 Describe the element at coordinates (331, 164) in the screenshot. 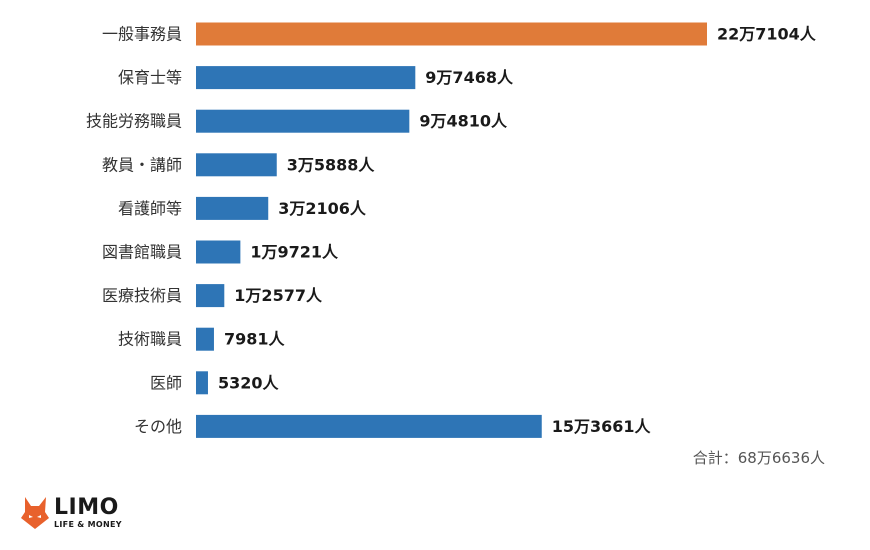

I see `value-label-3: 3万5888人` at that location.